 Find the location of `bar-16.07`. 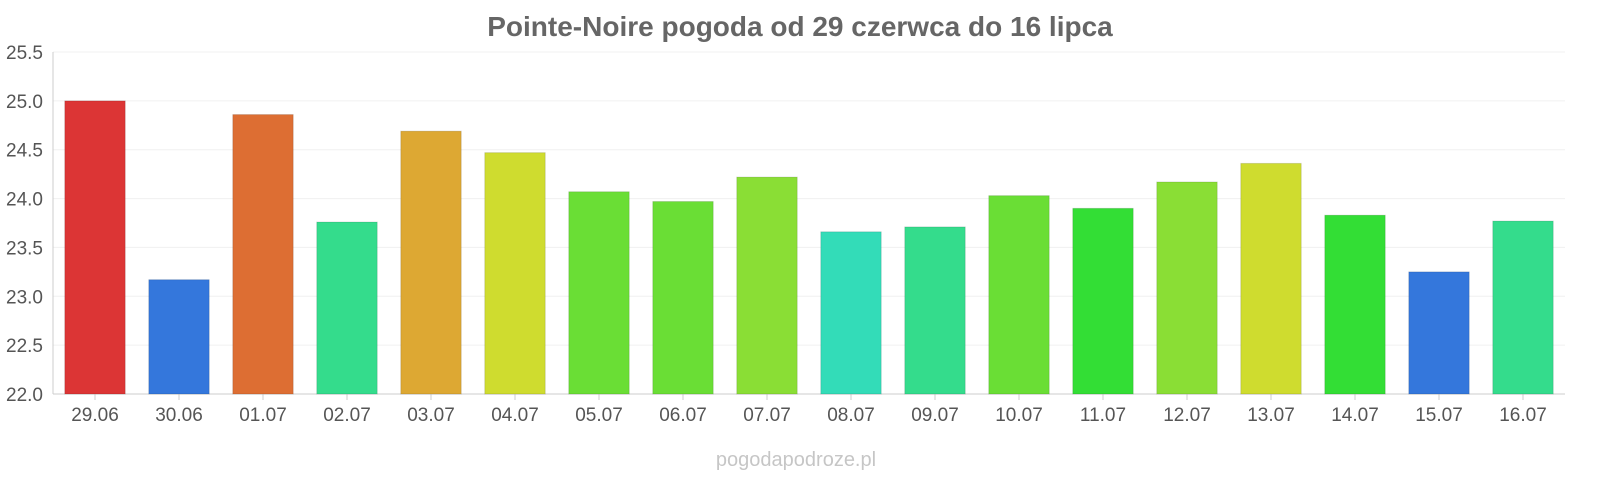

bar-16.07 is located at coordinates (1523, 307).